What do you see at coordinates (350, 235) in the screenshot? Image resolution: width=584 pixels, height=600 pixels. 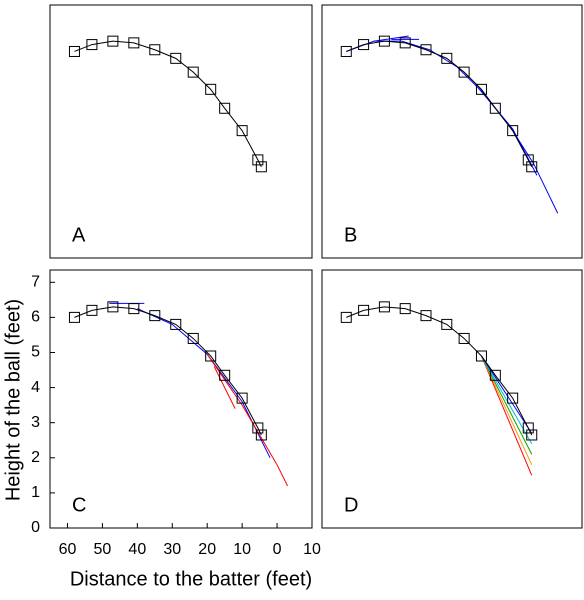 I see `panel-label: B` at bounding box center [350, 235].